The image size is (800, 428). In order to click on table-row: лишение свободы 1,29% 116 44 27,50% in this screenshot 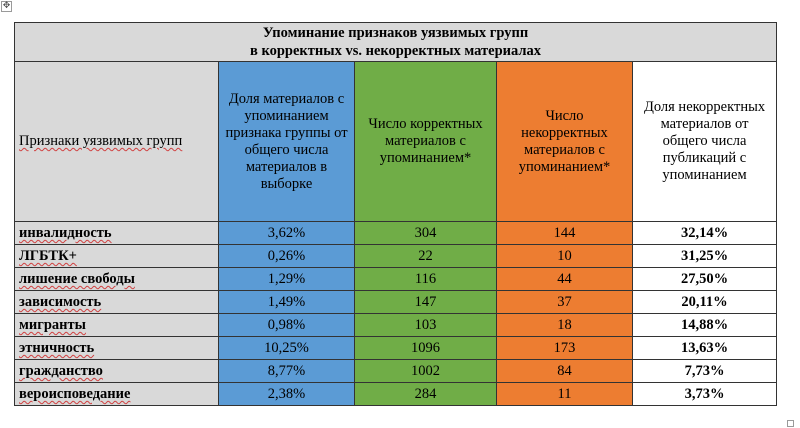, I will do `click(396, 279)`.